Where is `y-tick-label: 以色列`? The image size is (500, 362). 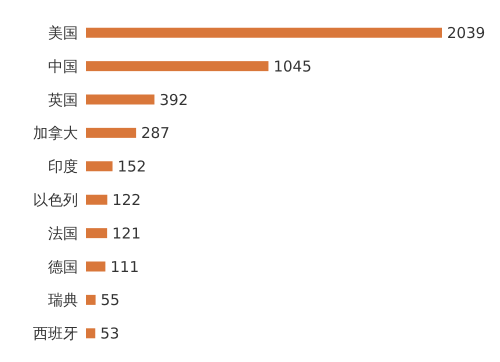 y-tick-label: 以色列 is located at coordinates (55, 200).